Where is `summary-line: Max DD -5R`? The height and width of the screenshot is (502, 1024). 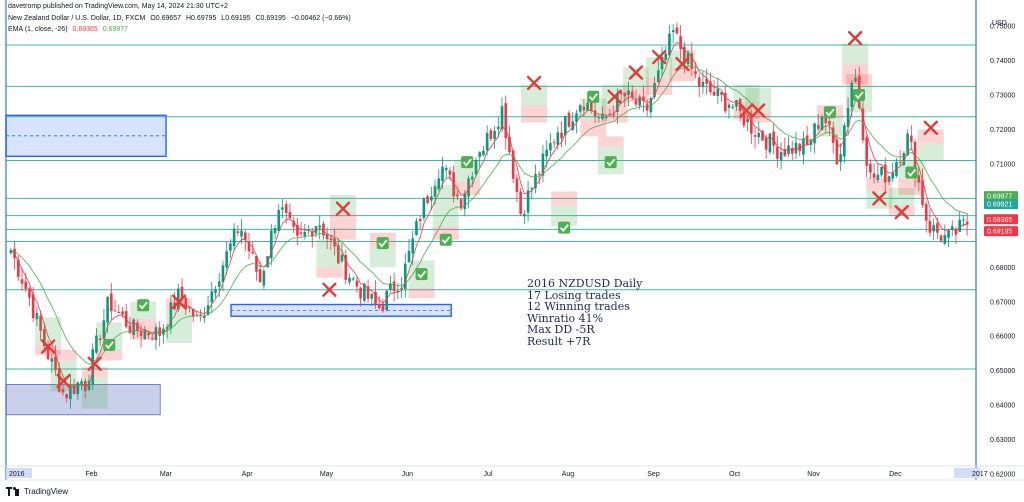 summary-line: Max DD -5R is located at coordinates (561, 329).